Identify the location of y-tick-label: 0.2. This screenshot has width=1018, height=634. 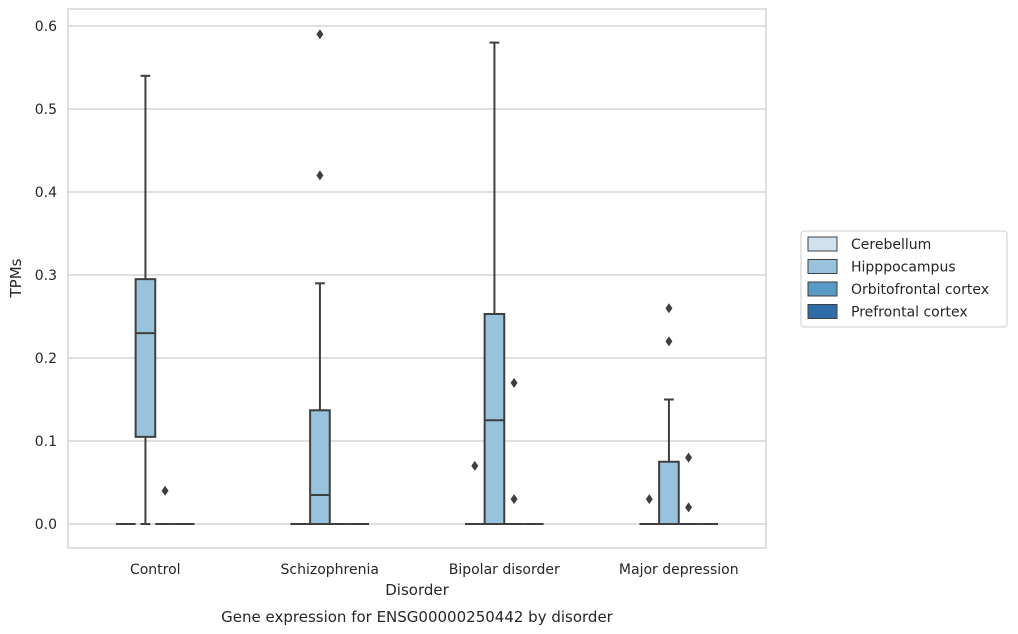
(46, 359).